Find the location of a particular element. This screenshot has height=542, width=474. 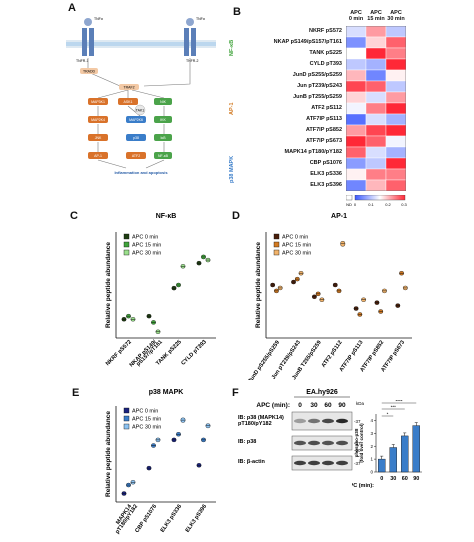

heatmap-column-headers: APC 0 min APC 15 min APC 30 min is located at coordinates (376, 18).